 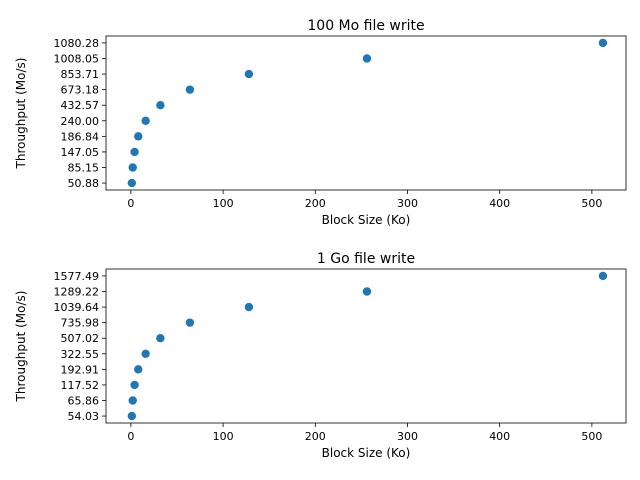 What do you see at coordinates (80, 354) in the screenshot?
I see `y-tick-label: 322.55` at bounding box center [80, 354].